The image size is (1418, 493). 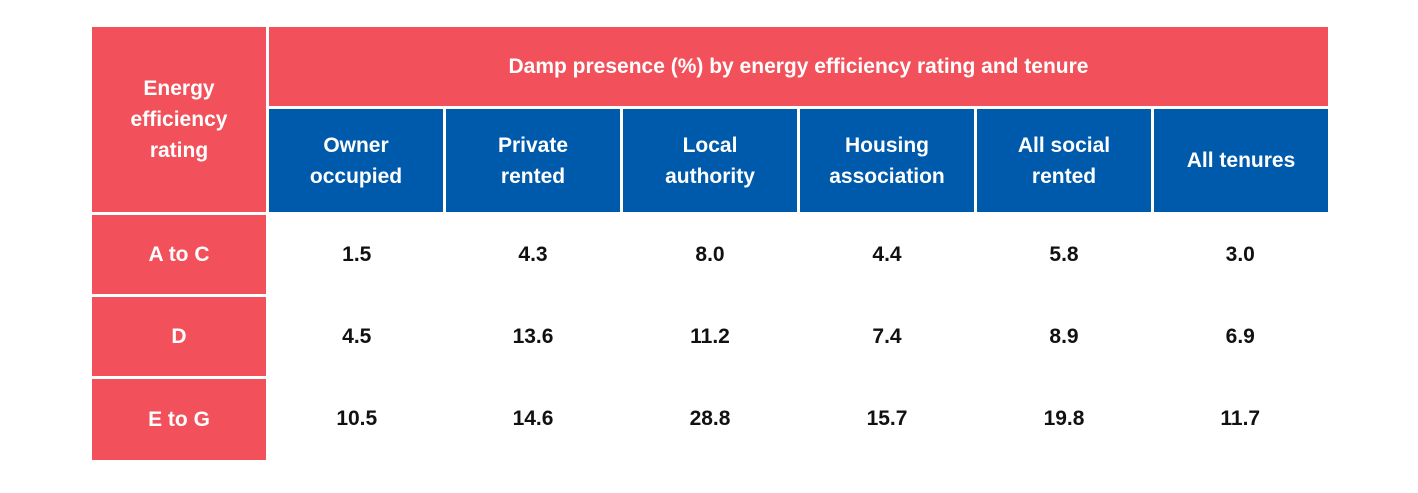 I want to click on column-header-label: All social rented, so click(x=1064, y=160).